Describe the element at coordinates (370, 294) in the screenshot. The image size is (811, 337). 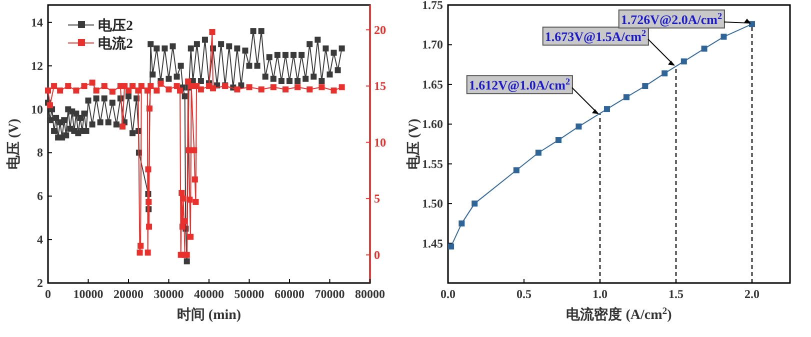
I see `x-tick-label: 80000` at that location.